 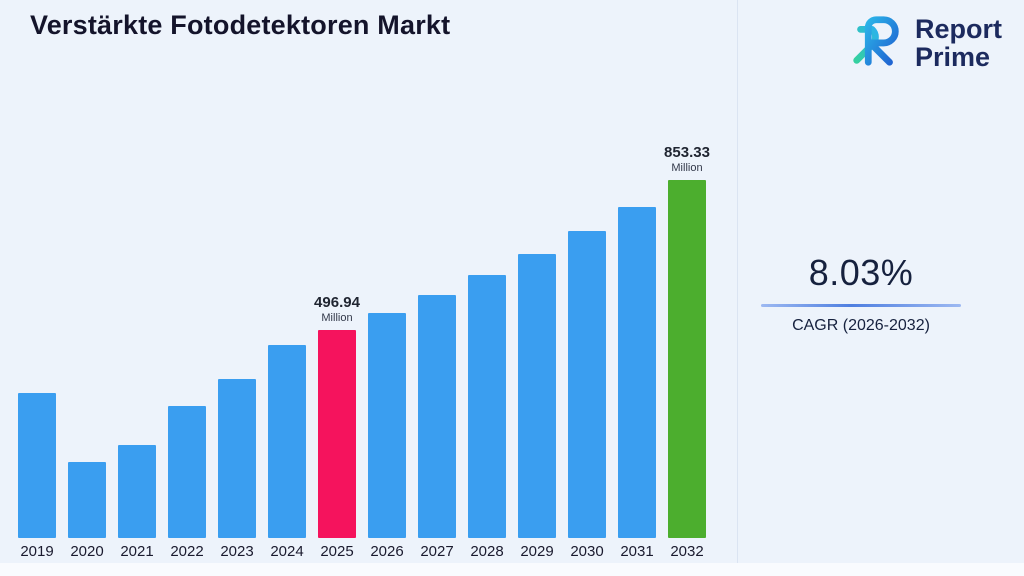 What do you see at coordinates (953, 56) in the screenshot?
I see `logo-line-prime: Prime` at bounding box center [953, 56].